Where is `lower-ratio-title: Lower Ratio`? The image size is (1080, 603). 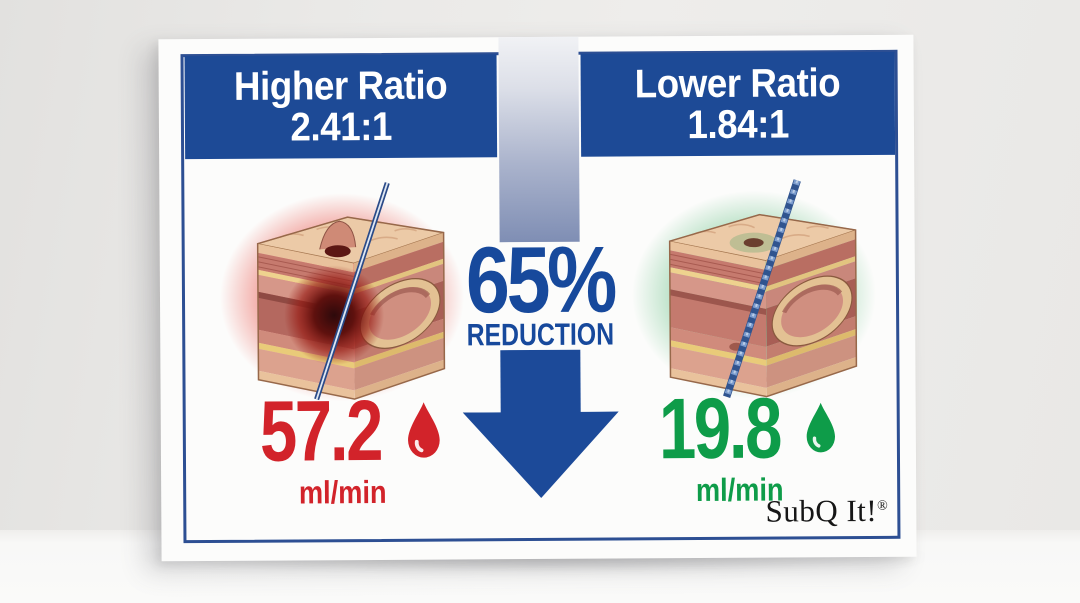 lower-ratio-title: Lower Ratio is located at coordinates (737, 83).